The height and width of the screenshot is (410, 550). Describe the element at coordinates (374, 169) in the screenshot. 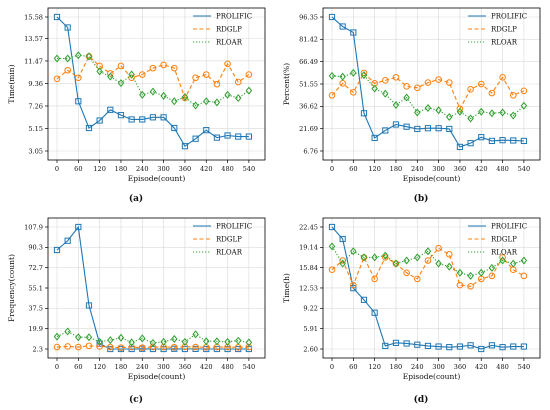

I see `x-tick-label: 120` at that location.